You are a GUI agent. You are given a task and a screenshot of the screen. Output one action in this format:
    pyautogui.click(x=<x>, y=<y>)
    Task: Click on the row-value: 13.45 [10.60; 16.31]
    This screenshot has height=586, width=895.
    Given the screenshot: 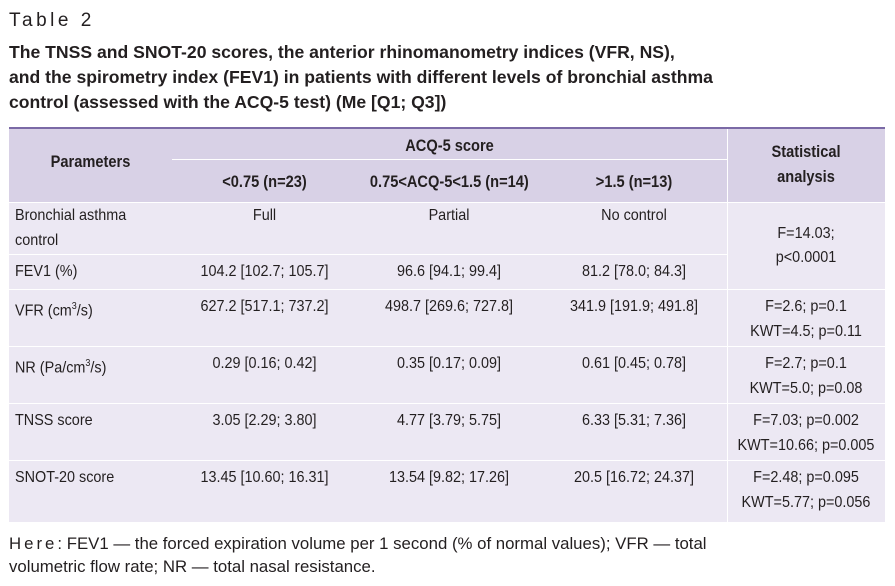 What is the action you would take?
    pyautogui.click(x=264, y=477)
    